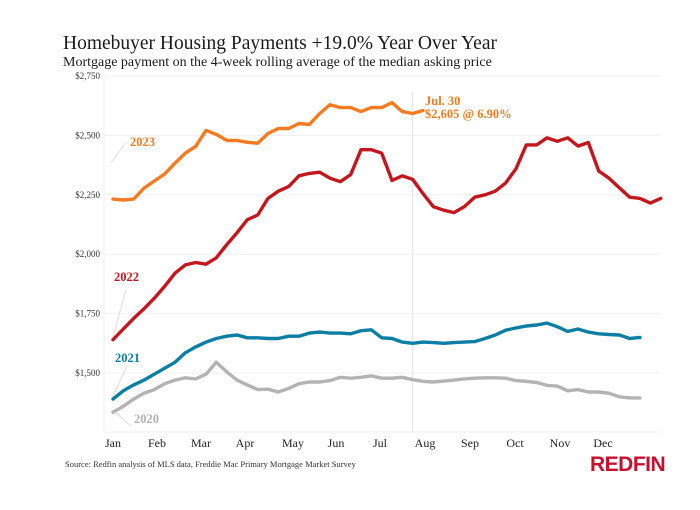 This screenshot has height=510, width=700. Describe the element at coordinates (376, 387) in the screenshot. I see `series-line-2020` at that location.